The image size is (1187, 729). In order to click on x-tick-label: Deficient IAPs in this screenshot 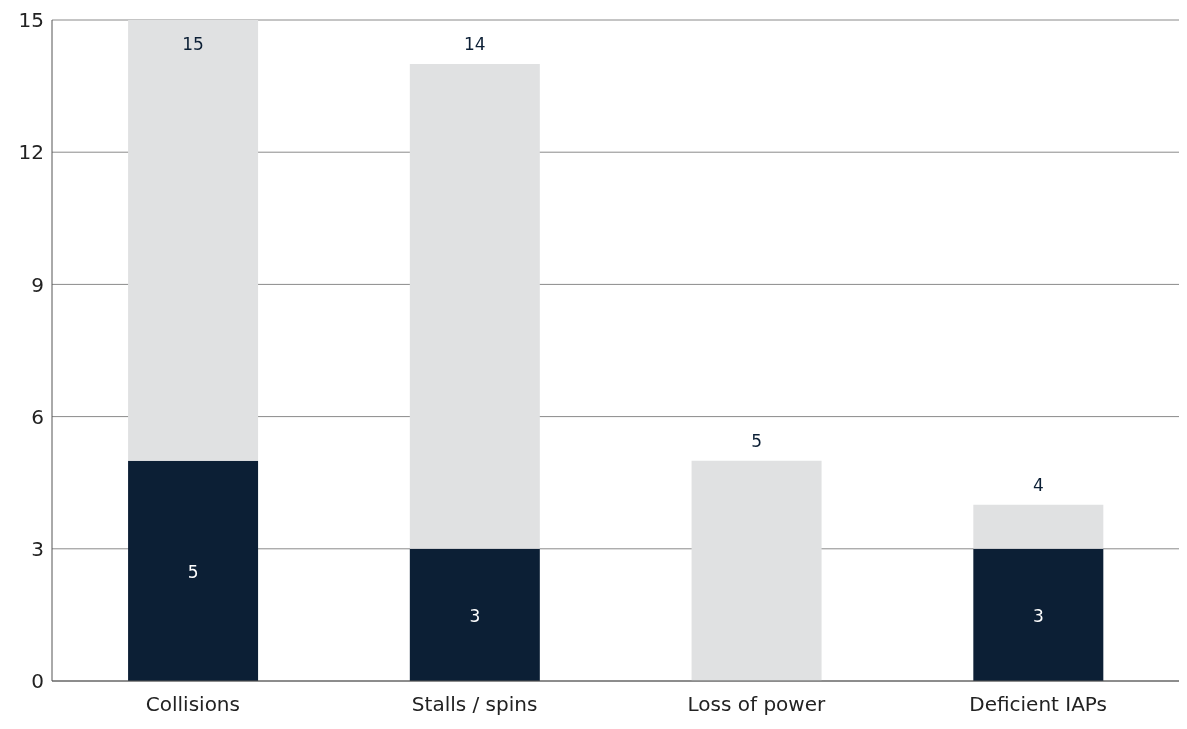, I will do `click(1038, 704)`.